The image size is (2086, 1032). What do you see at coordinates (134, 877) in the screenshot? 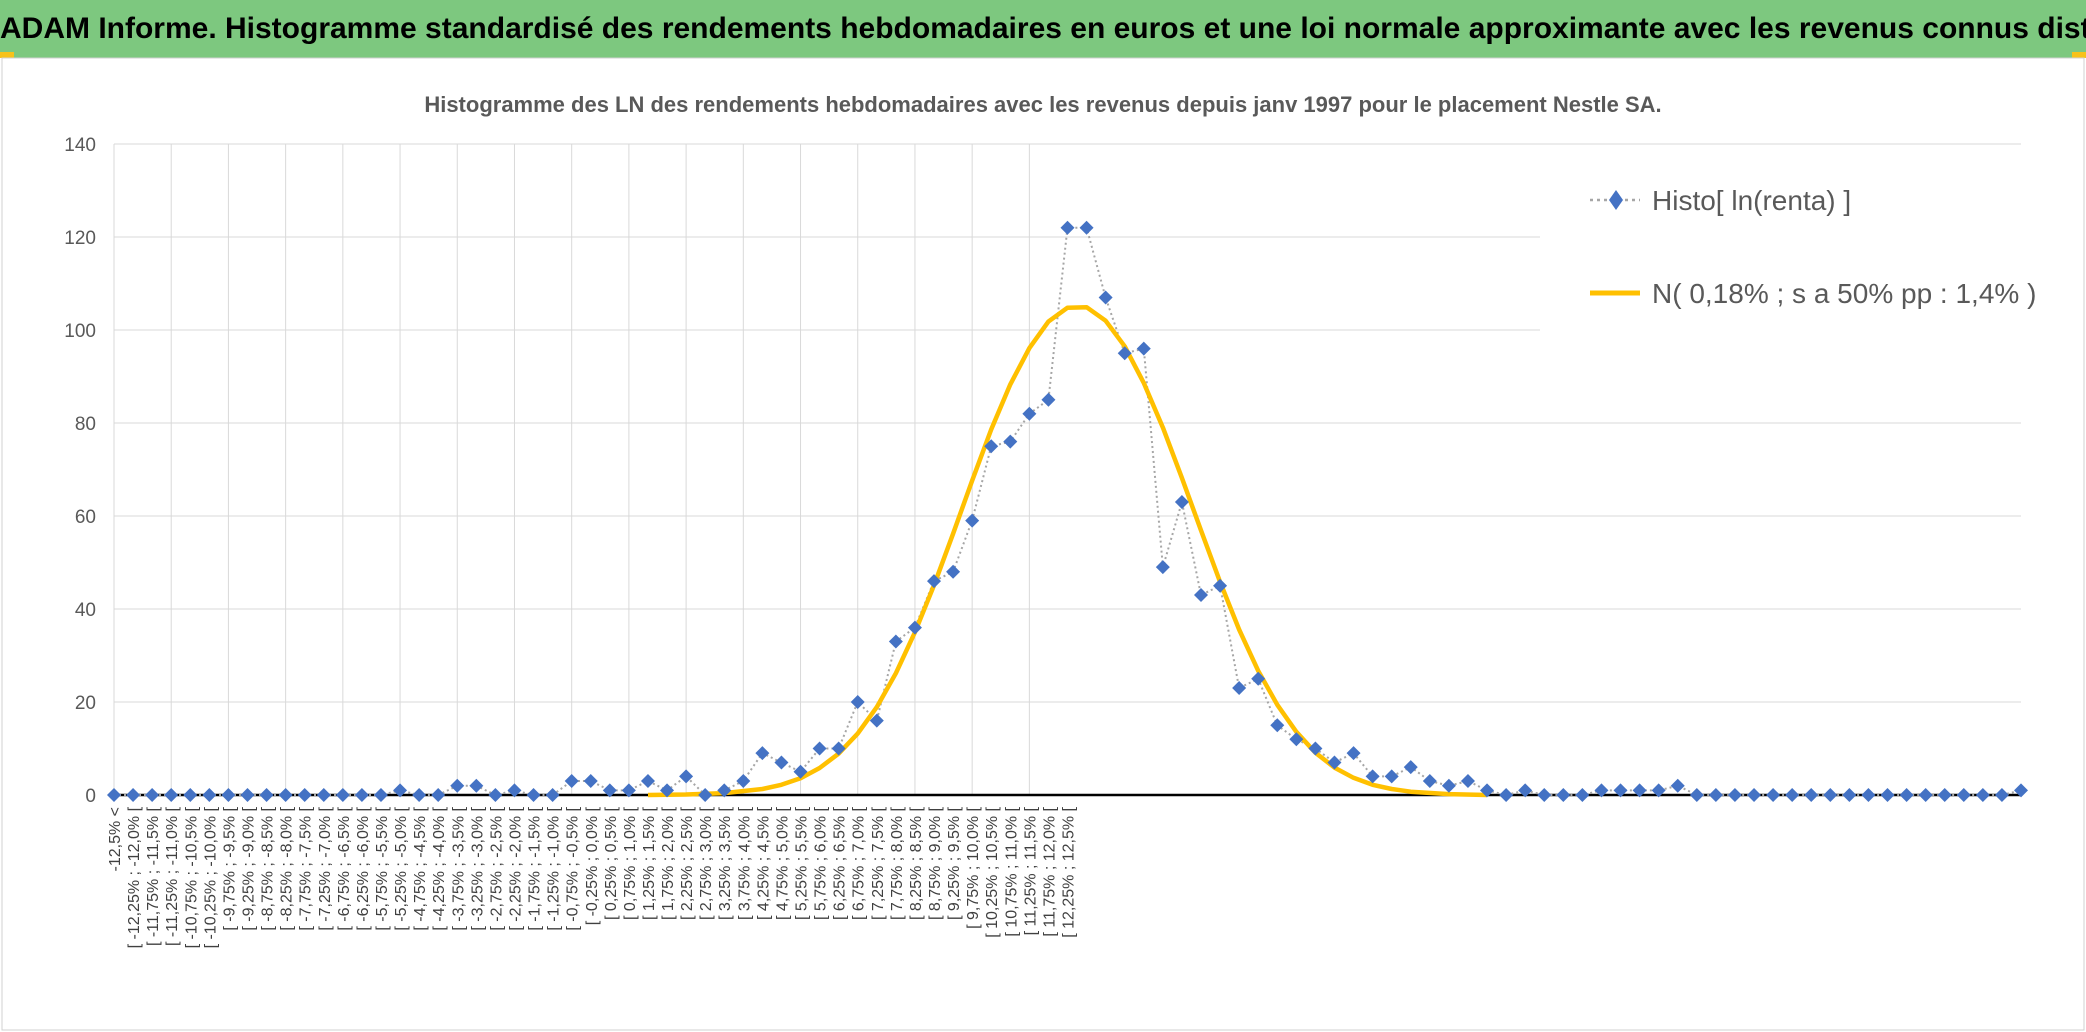
I see `x-tick-label: [ -12,25% ; -12,0% [` at bounding box center [134, 877].